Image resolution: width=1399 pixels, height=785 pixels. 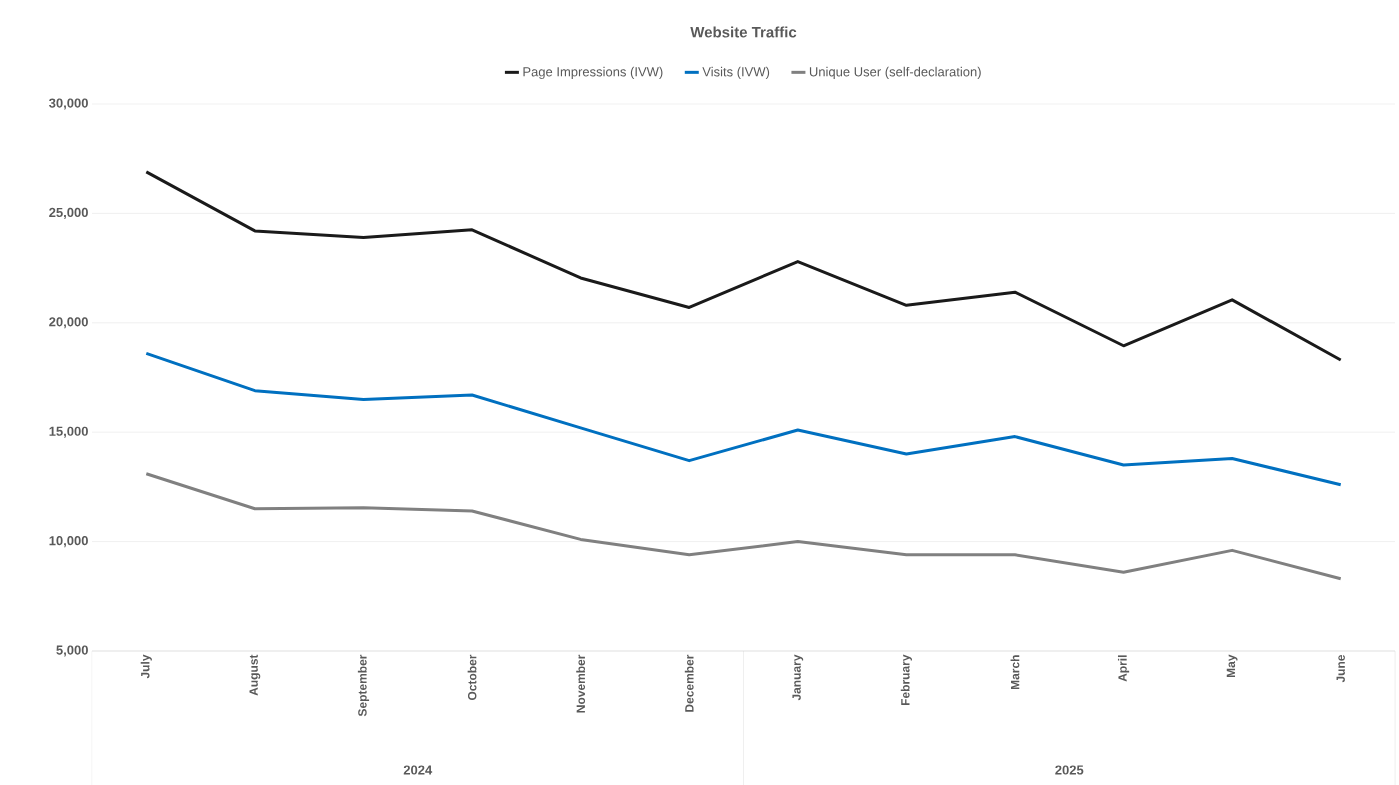 I want to click on y-tick-label: 20,000, so click(x=68, y=323).